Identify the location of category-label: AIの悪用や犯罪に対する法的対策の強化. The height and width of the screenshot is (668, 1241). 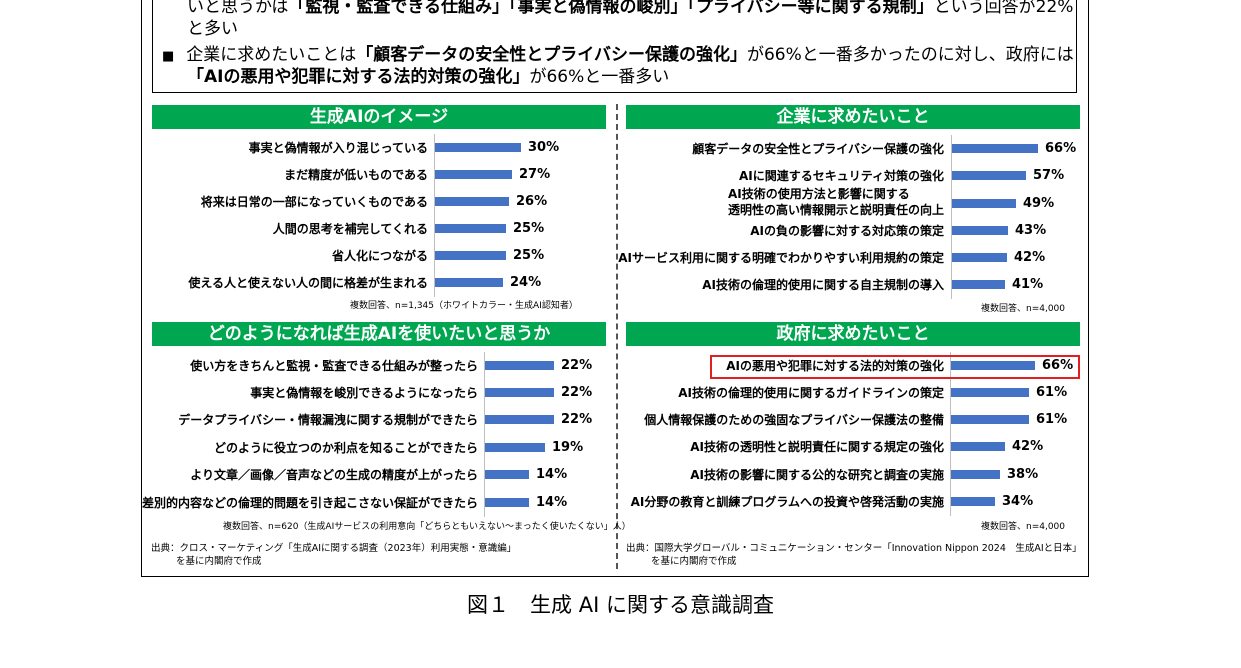
(835, 366).